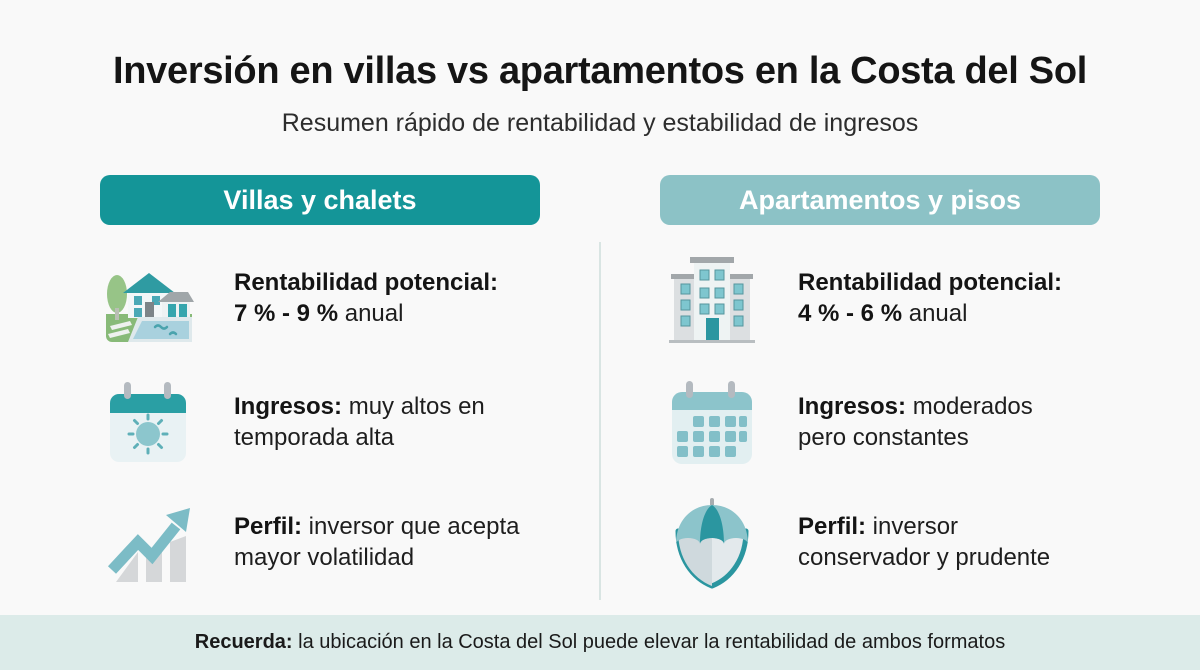  Describe the element at coordinates (712, 542) in the screenshot. I see `umbrella-shield-icon` at that location.